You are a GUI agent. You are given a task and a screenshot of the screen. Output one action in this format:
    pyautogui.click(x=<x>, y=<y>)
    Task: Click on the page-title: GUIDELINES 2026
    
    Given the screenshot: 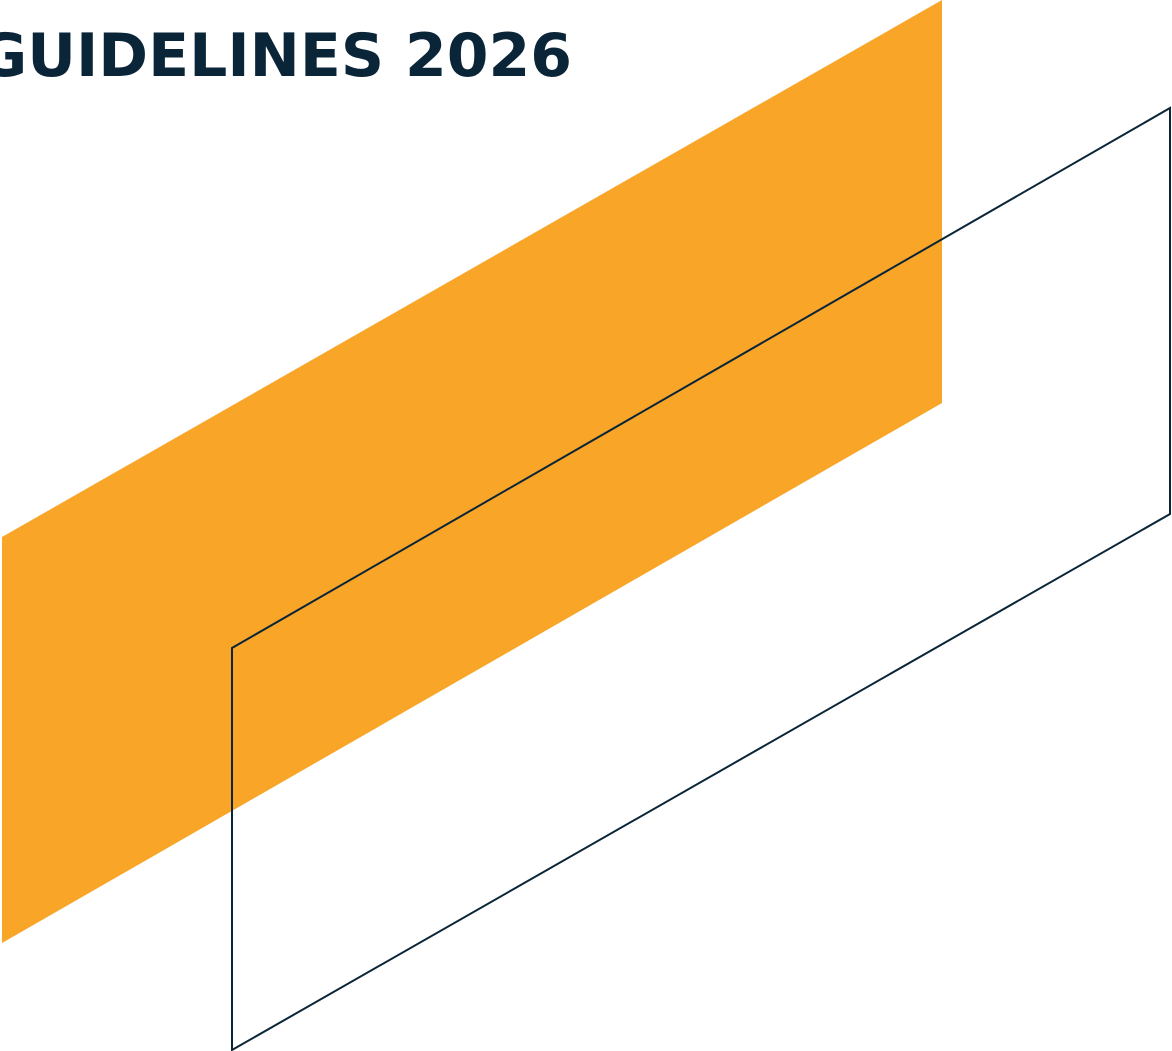 What is the action you would take?
    pyautogui.click(x=286, y=56)
    